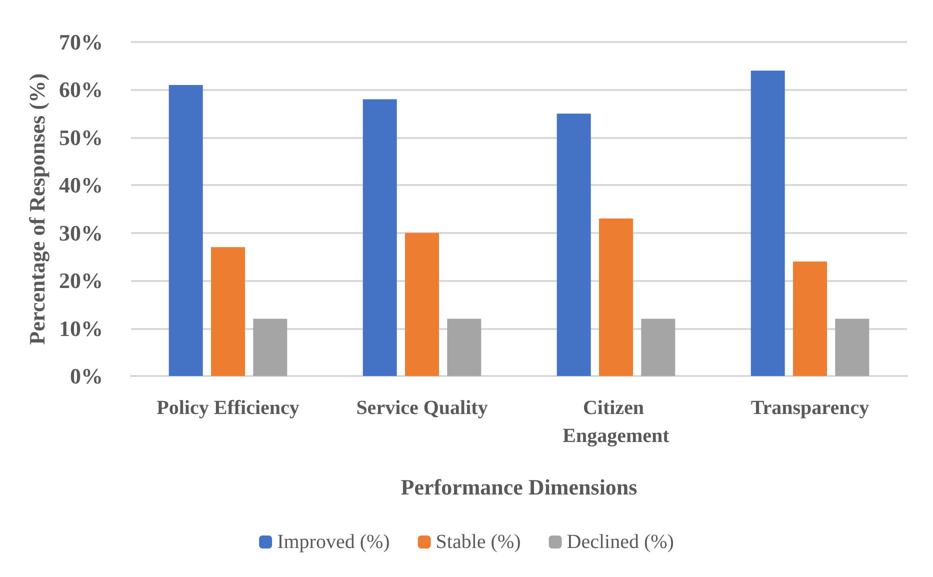 Image resolution: width=933 pixels, height=577 pixels. I want to click on y-tick-label: 30%, so click(81, 233).